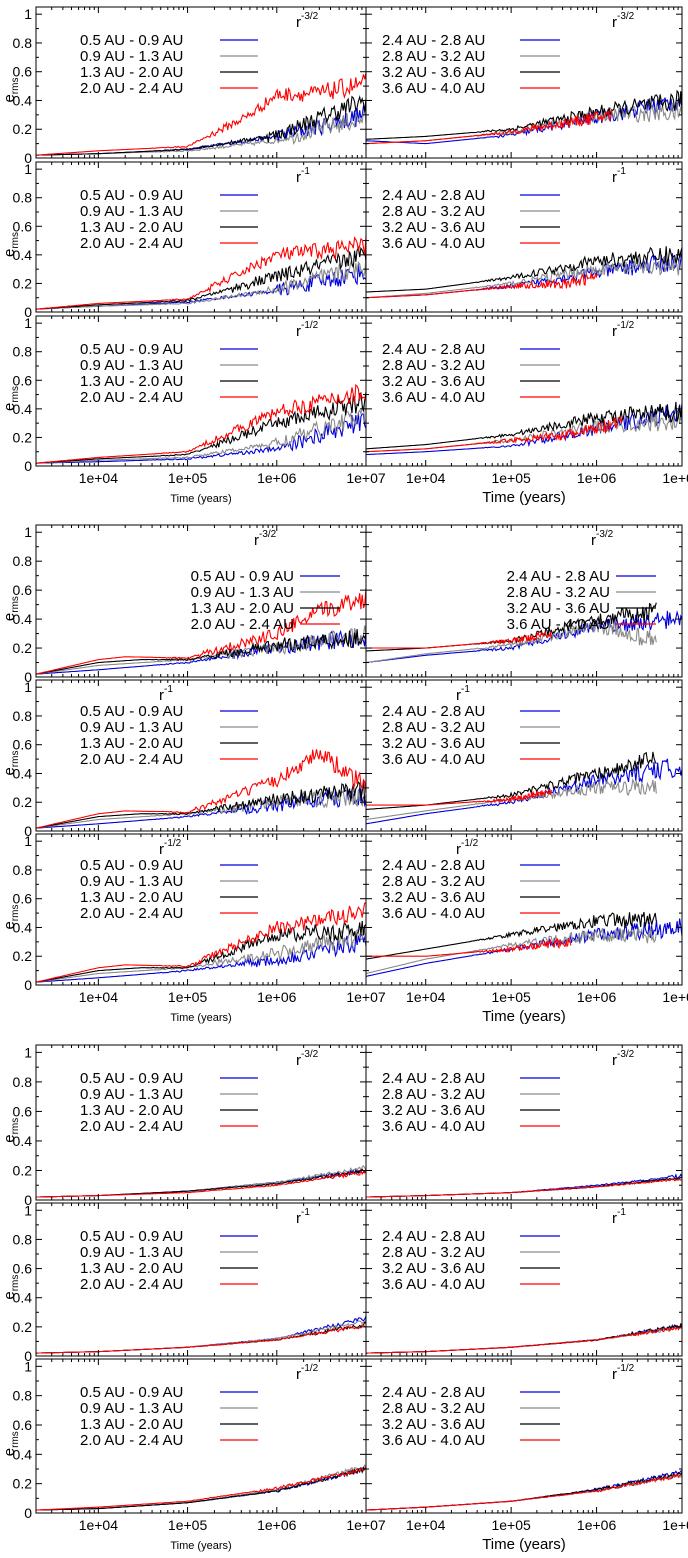 This screenshot has width=688, height=1558. What do you see at coordinates (558, 576) in the screenshot?
I see `legend-entry-label: 2.4 AU - 2.8 AU` at bounding box center [558, 576].